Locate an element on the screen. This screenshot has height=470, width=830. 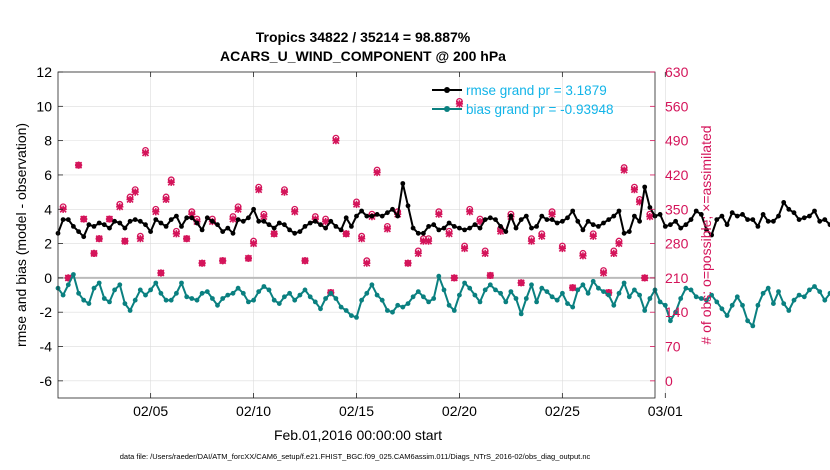
y-tick-label-left: -4 is located at coordinates (46, 347).